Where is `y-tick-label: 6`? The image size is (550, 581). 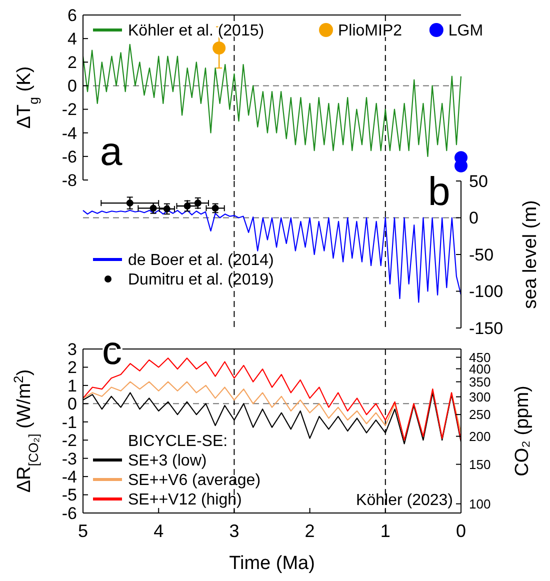
y-tick-label: 6 is located at coordinates (72, 15).